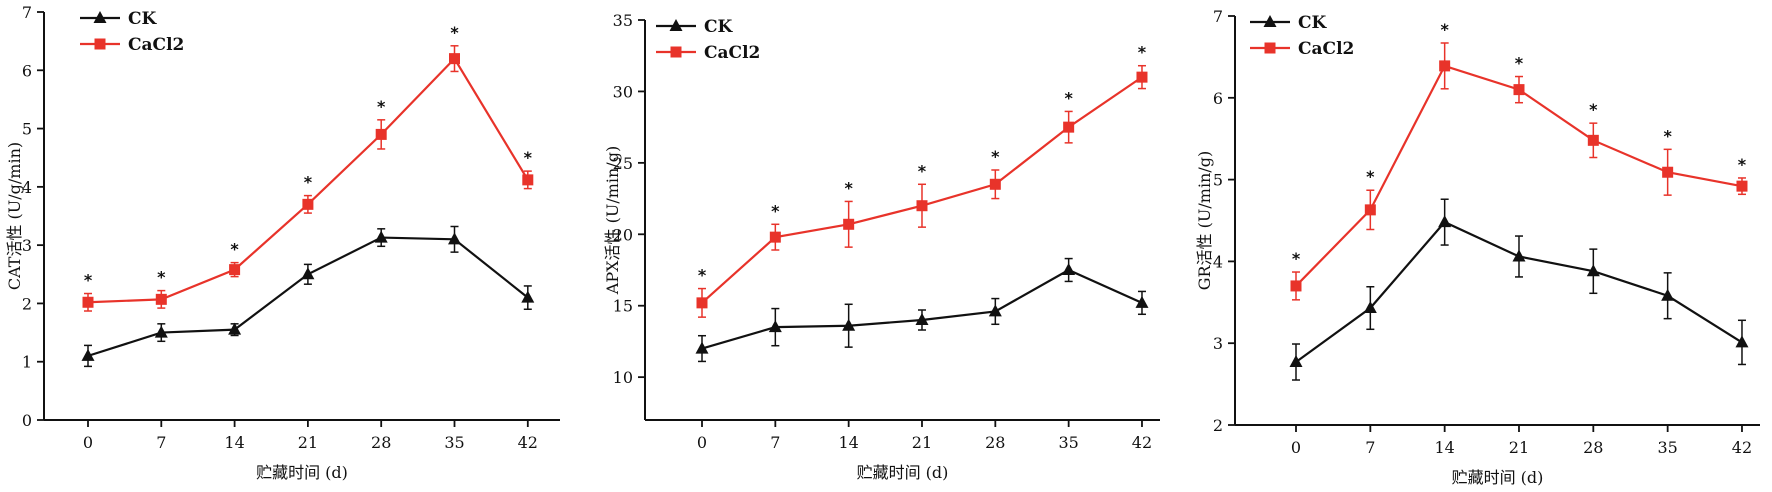  What do you see at coordinates (27, 129) in the screenshot?
I see `y-tick-label: 5` at bounding box center [27, 129].